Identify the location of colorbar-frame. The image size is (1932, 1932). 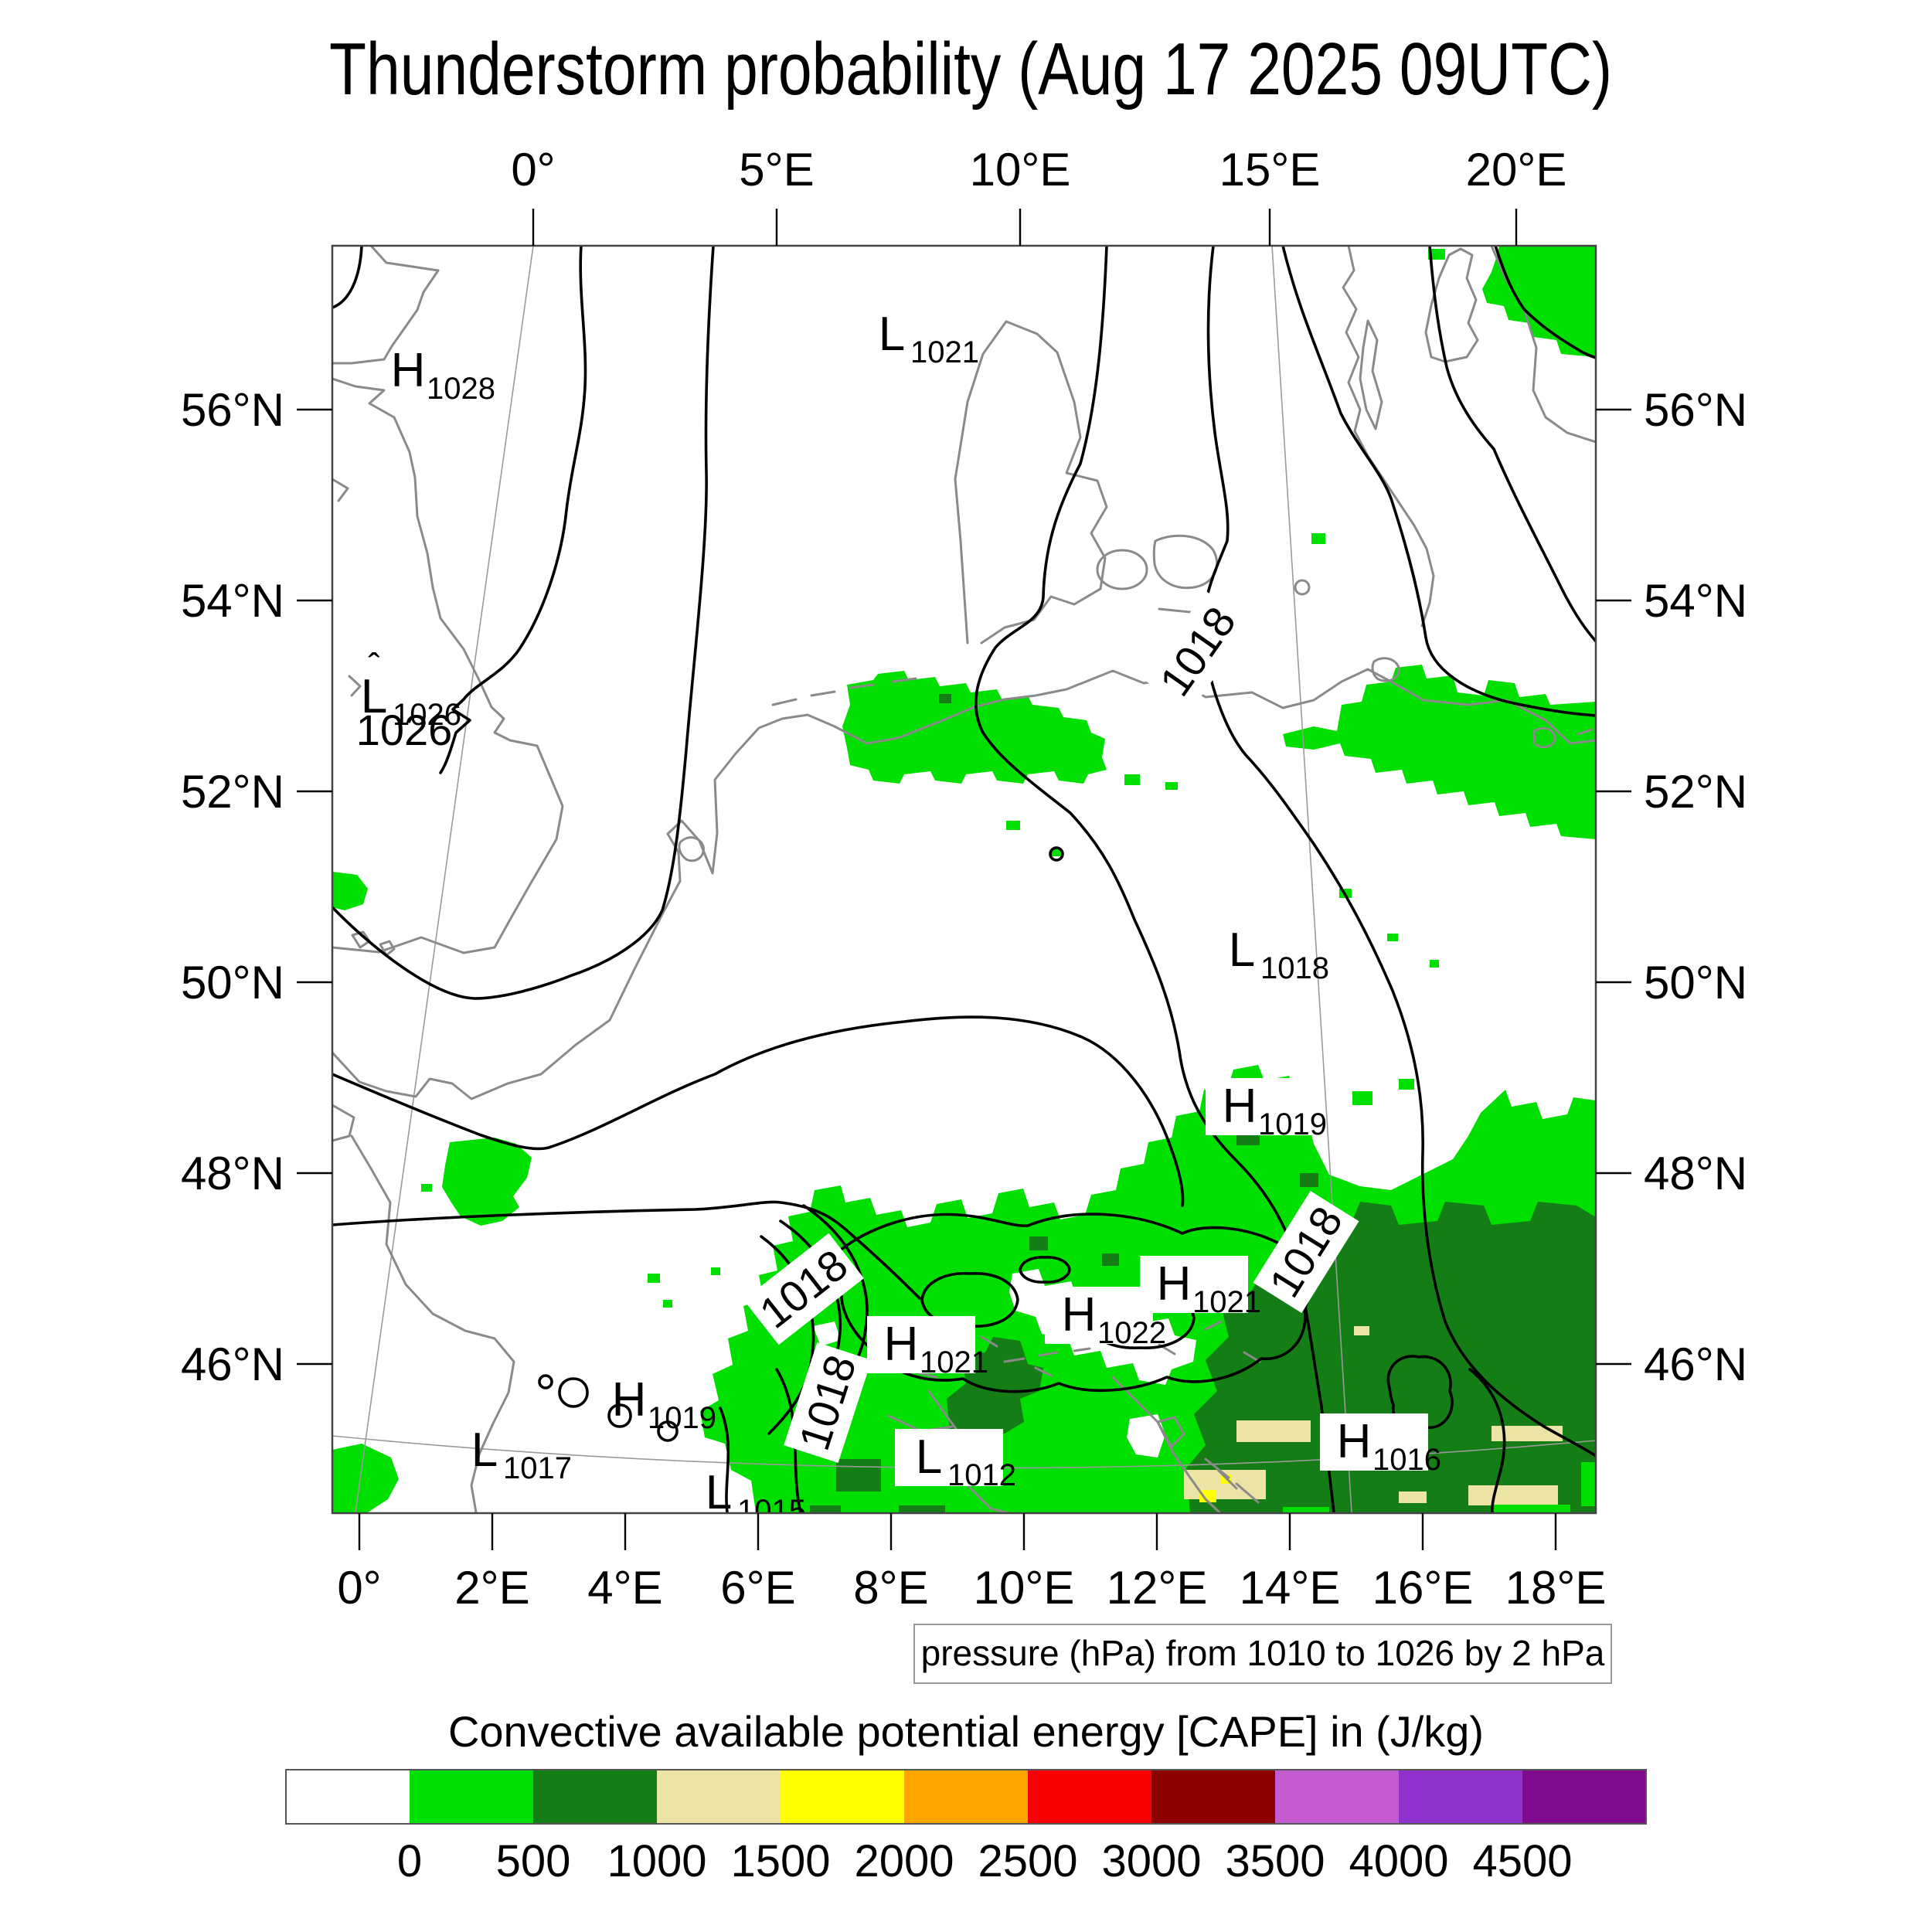
(966, 1797).